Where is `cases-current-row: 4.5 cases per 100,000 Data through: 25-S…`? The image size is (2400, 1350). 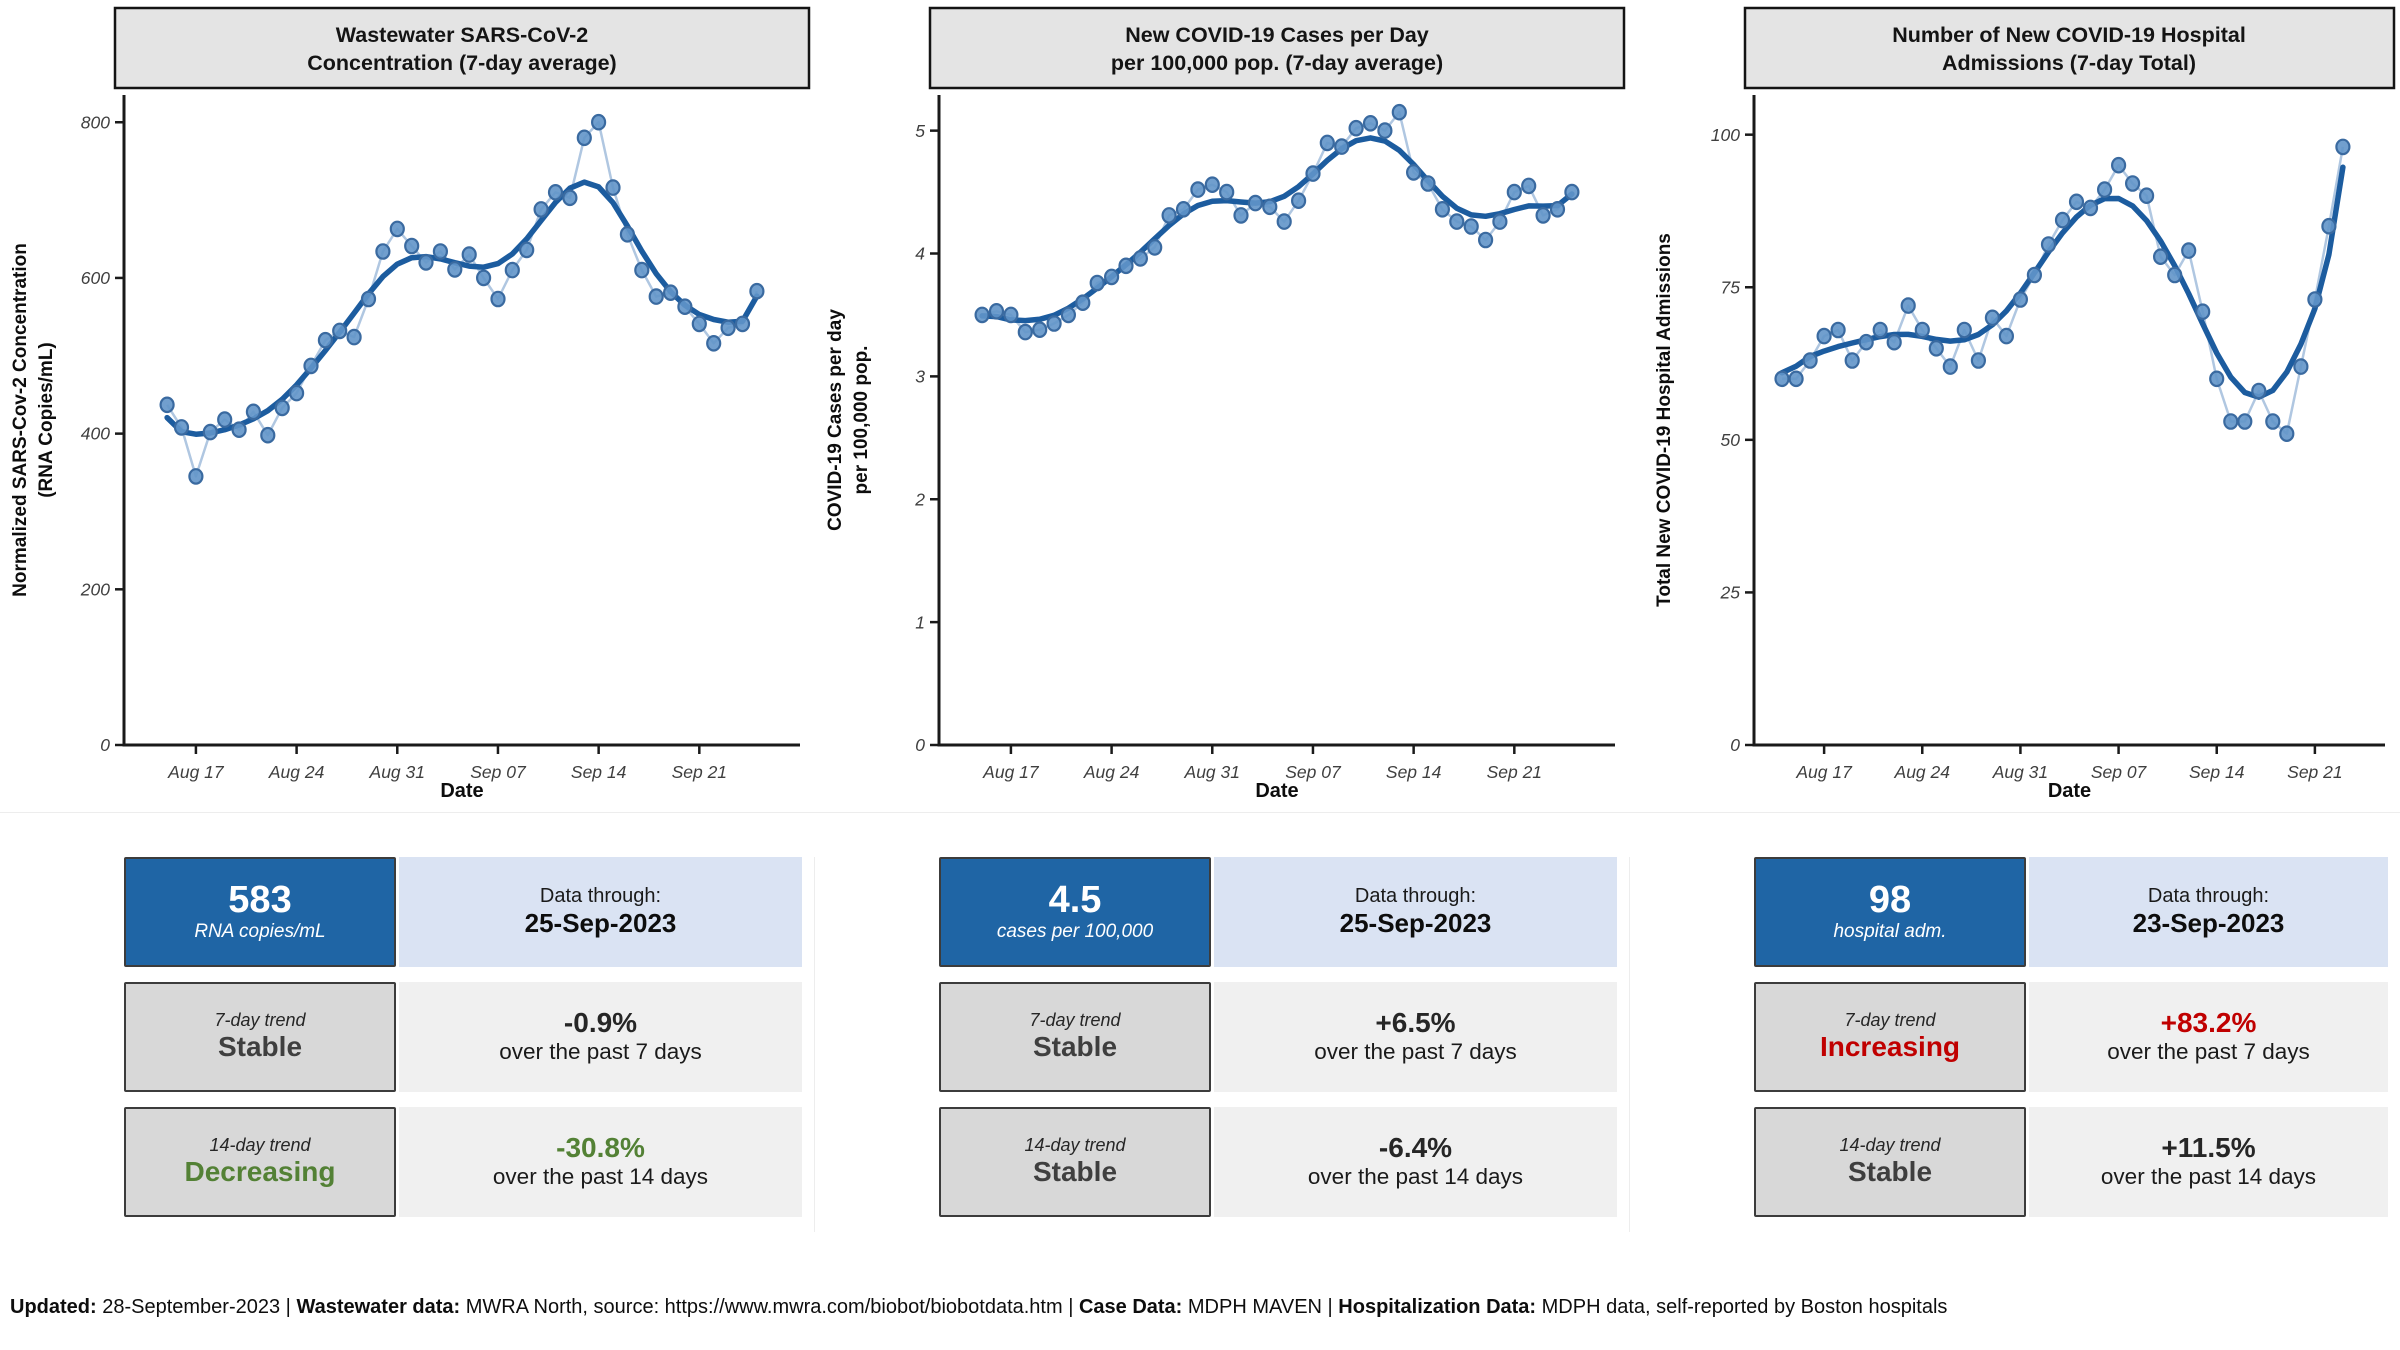
cases-current-row: 4.5 cases per 100,000 Data through: 25-S… is located at coordinates (1278, 912).